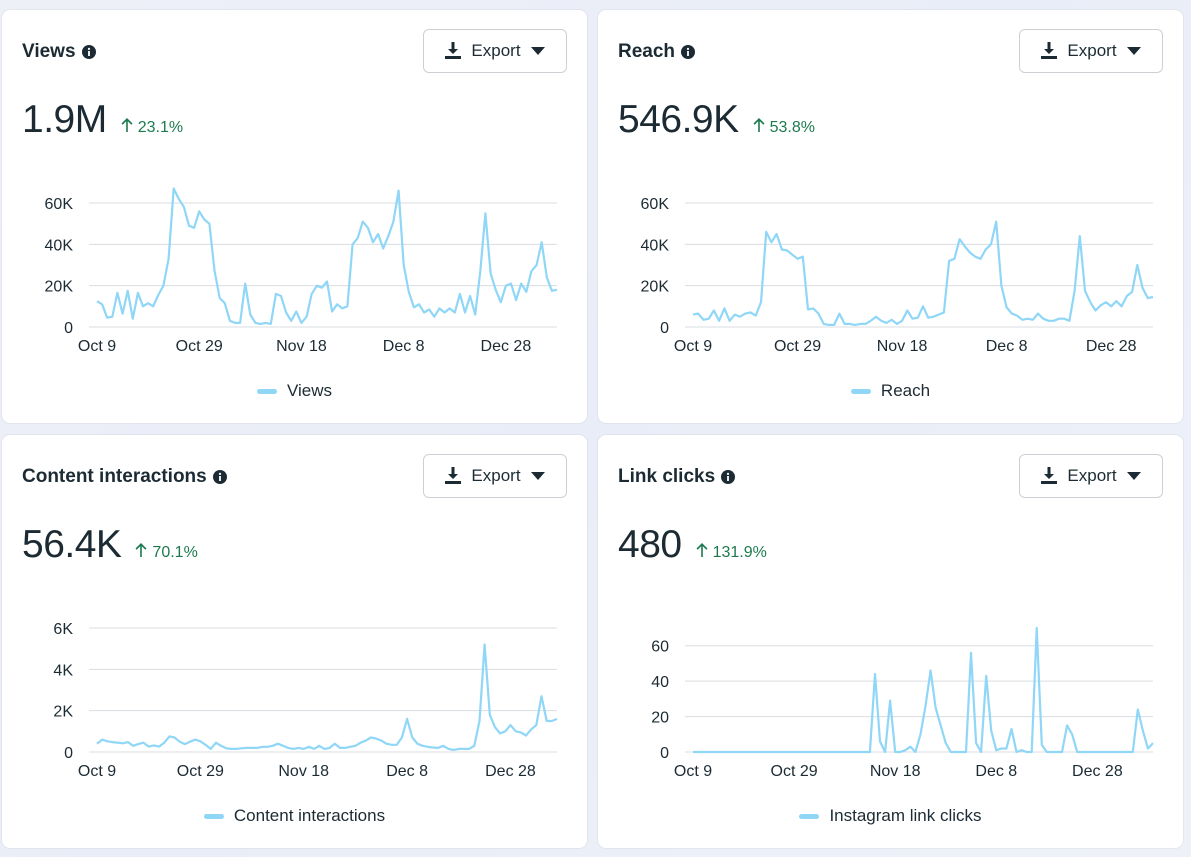 Image resolution: width=1191 pixels, height=857 pixels. I want to click on card-title-row: Link clicks, so click(677, 477).